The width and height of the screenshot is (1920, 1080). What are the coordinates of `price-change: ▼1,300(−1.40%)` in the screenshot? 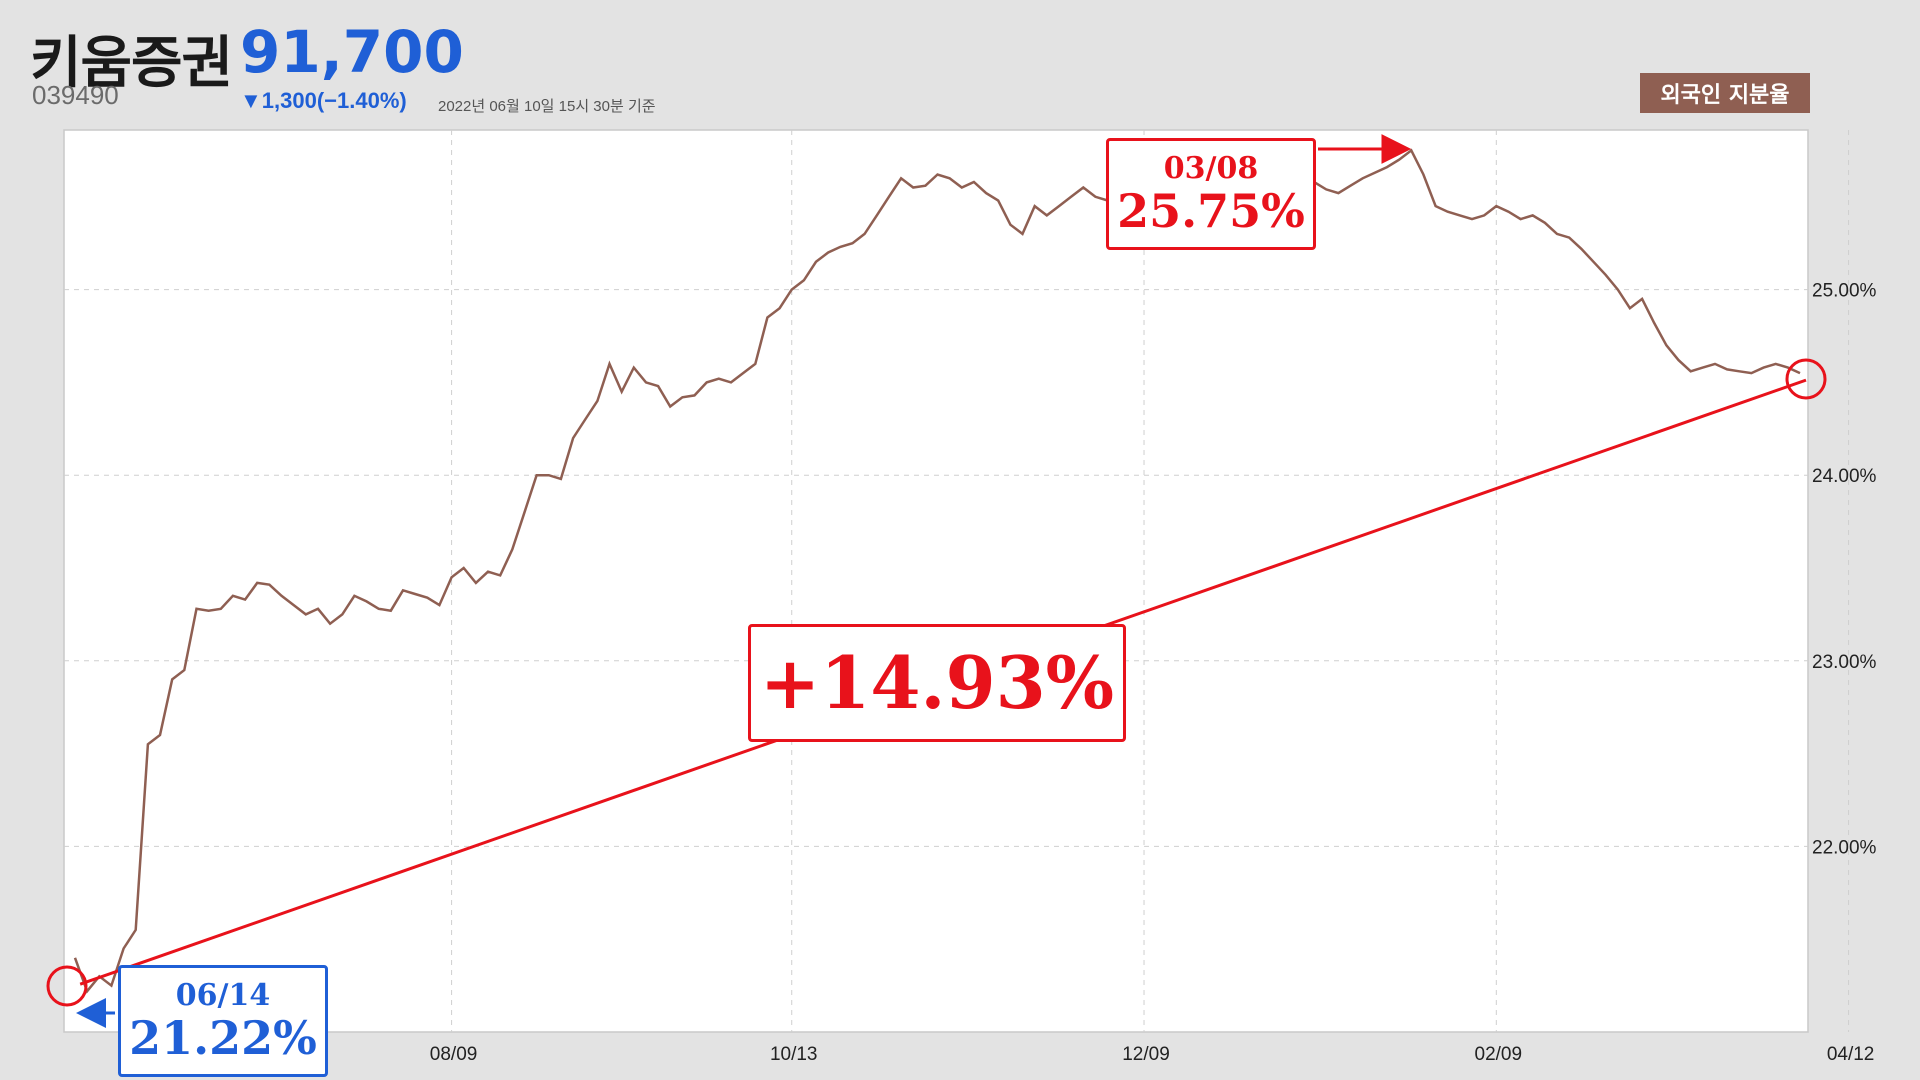 It's located at (323, 100).